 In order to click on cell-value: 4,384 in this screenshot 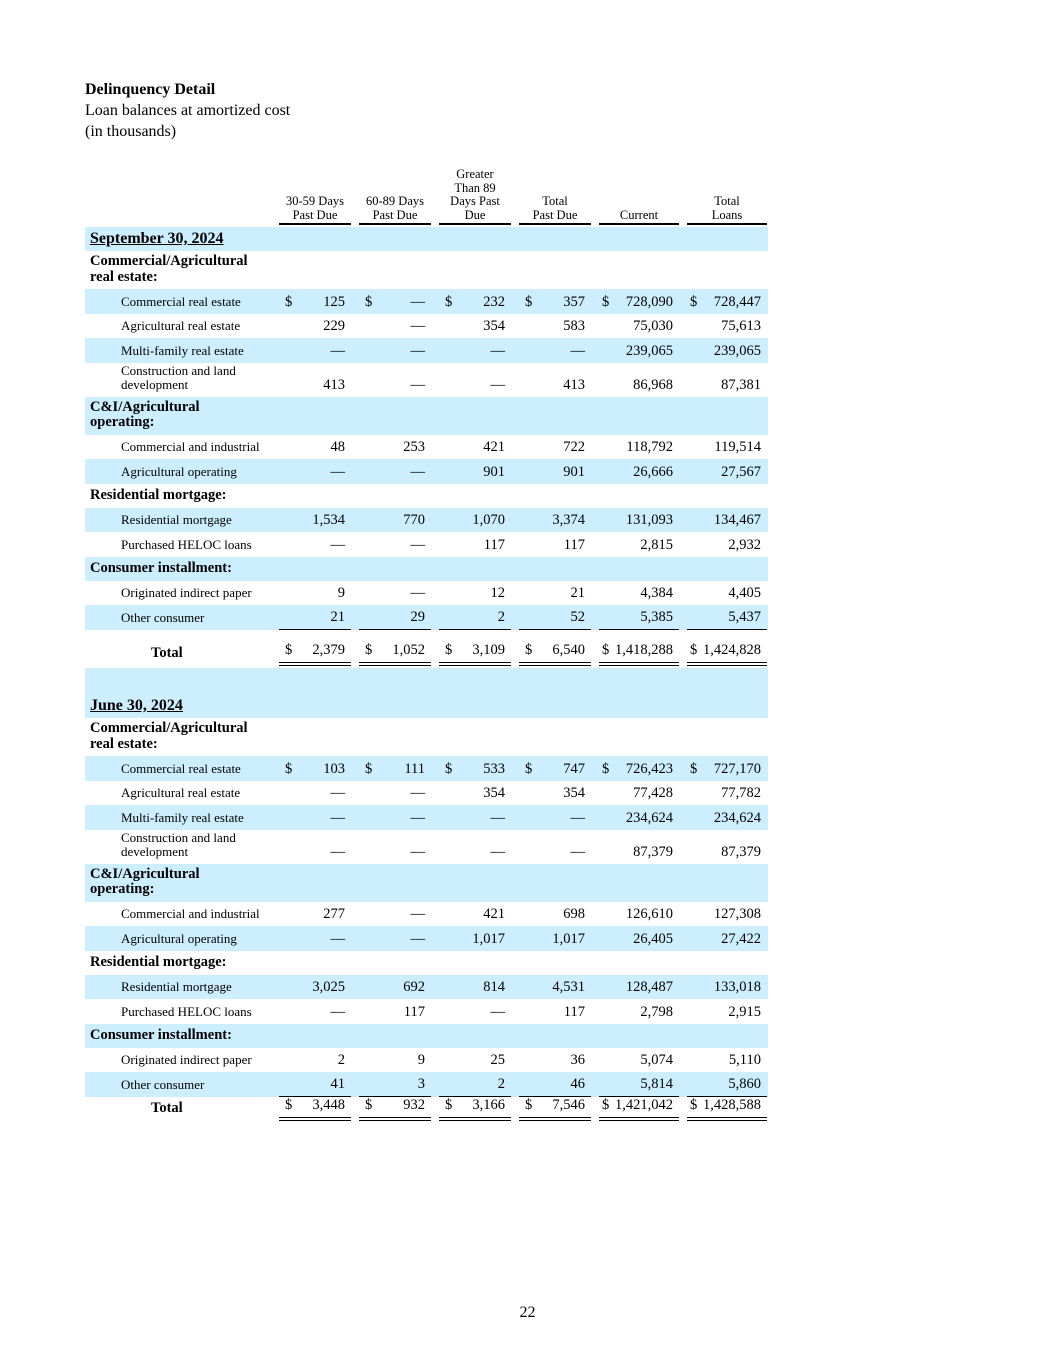, I will do `click(656, 593)`.